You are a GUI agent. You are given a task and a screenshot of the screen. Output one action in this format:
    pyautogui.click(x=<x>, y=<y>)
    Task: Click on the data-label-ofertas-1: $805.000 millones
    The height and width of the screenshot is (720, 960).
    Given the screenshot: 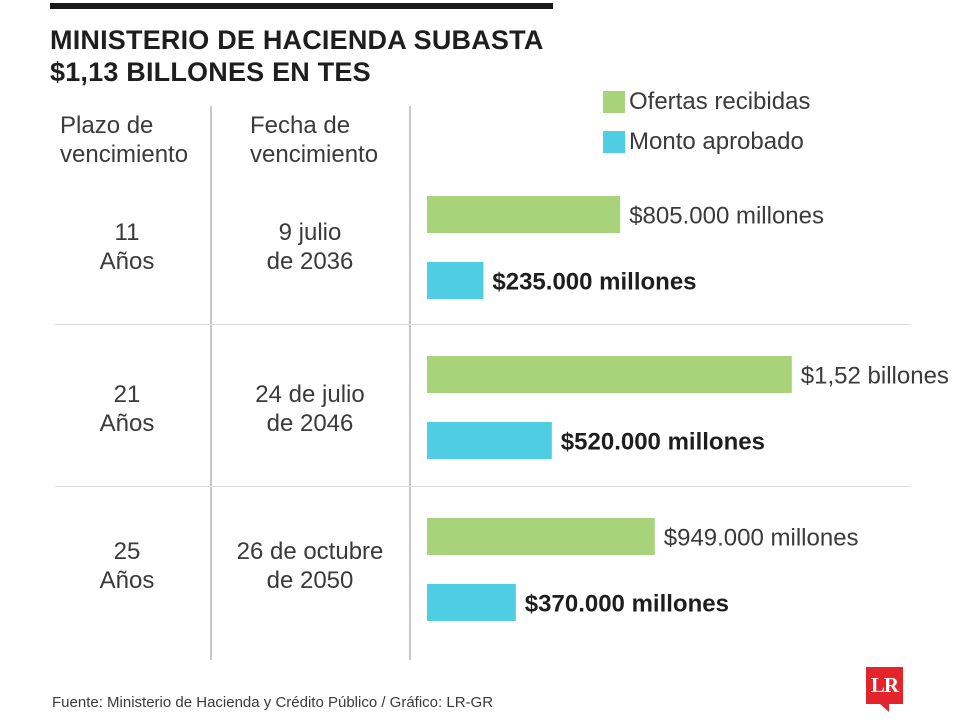 What is the action you would take?
    pyautogui.click(x=726, y=216)
    